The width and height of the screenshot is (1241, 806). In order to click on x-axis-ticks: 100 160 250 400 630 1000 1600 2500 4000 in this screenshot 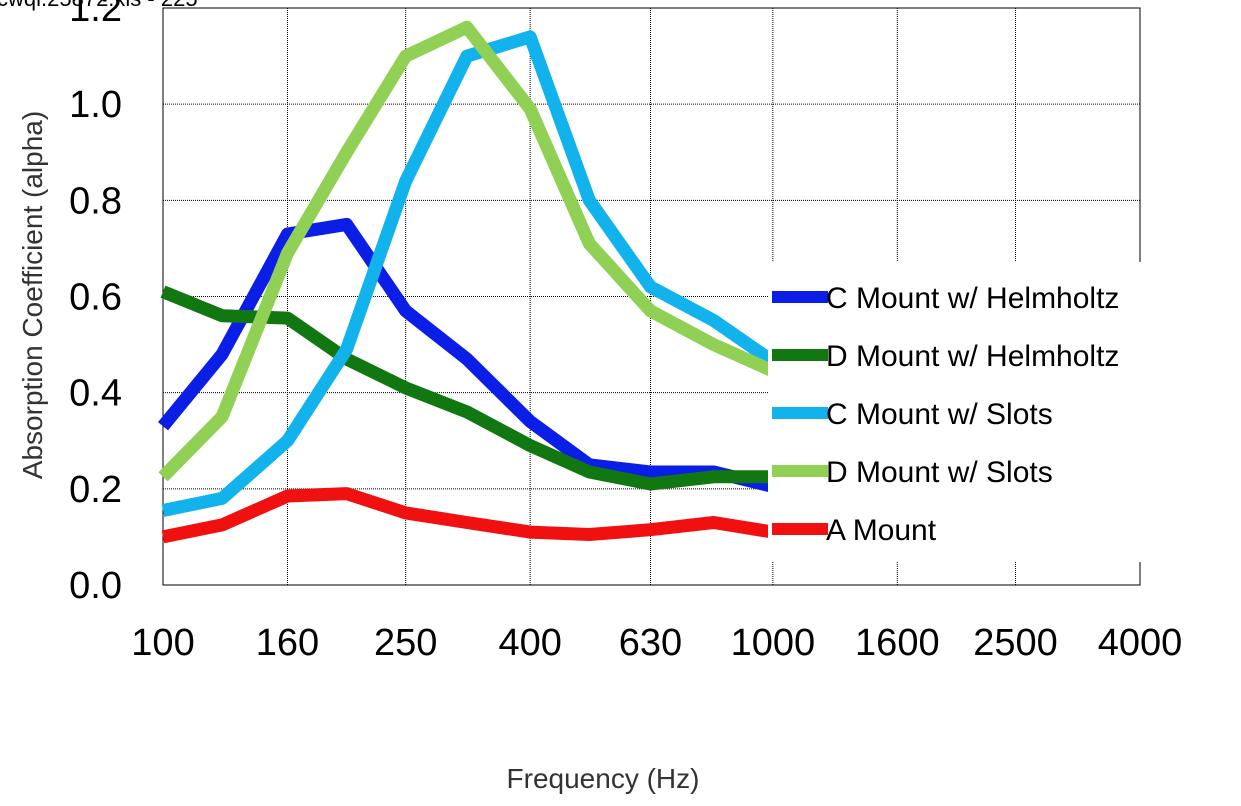, I will do `click(656, 643)`.